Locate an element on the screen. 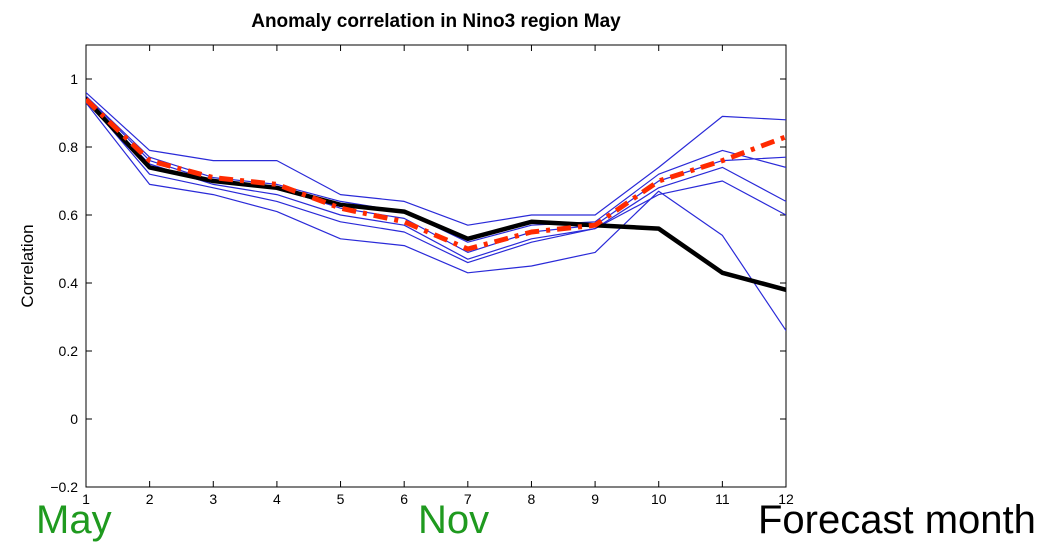  x-tick-label: 9 is located at coordinates (595, 499).